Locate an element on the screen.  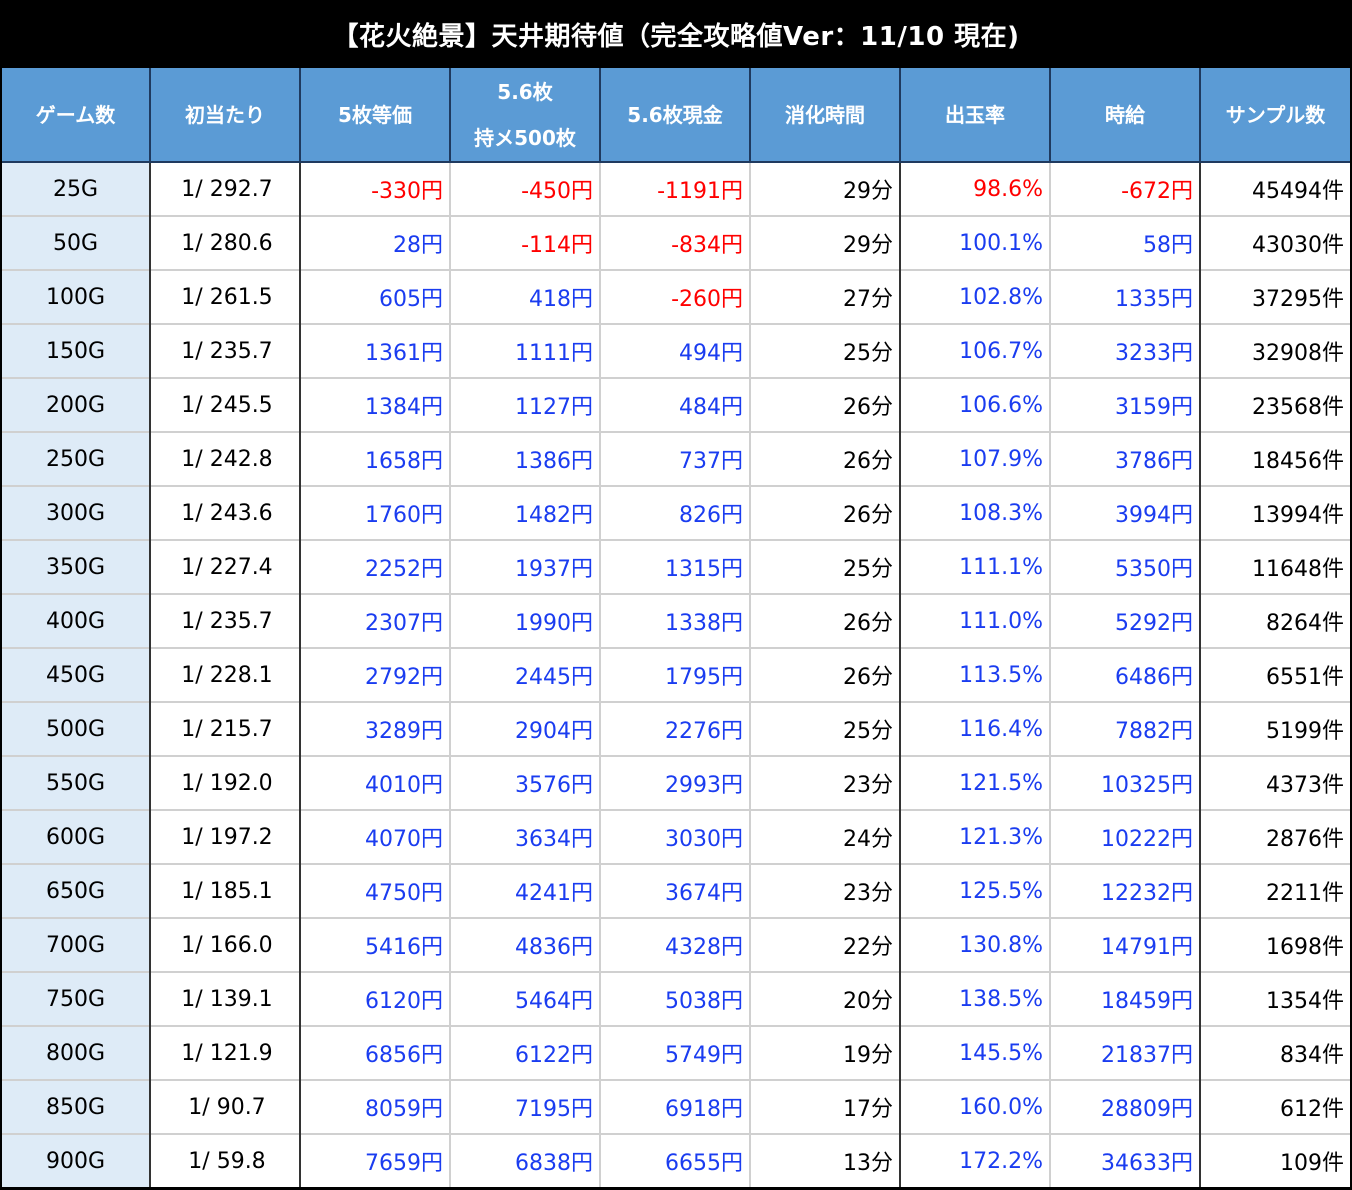
first-hit-cell: 1/ 292.7 is located at coordinates (225, 188).